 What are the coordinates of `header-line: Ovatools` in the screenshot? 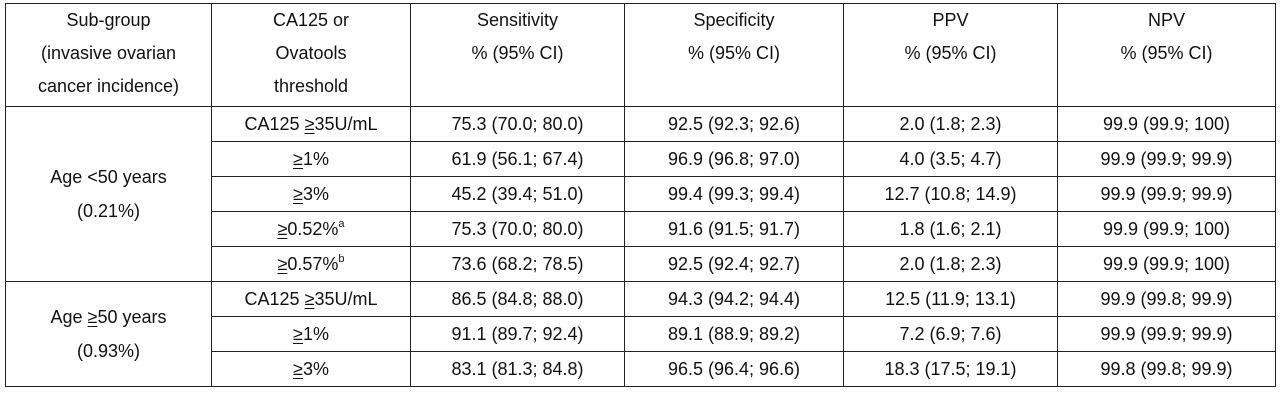 It's located at (311, 53).